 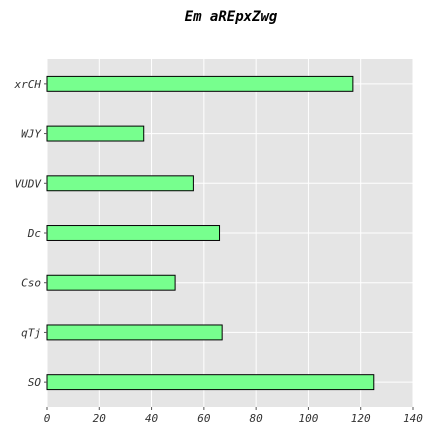 What do you see at coordinates (111, 282) in the screenshot?
I see `bar-cso` at bounding box center [111, 282].